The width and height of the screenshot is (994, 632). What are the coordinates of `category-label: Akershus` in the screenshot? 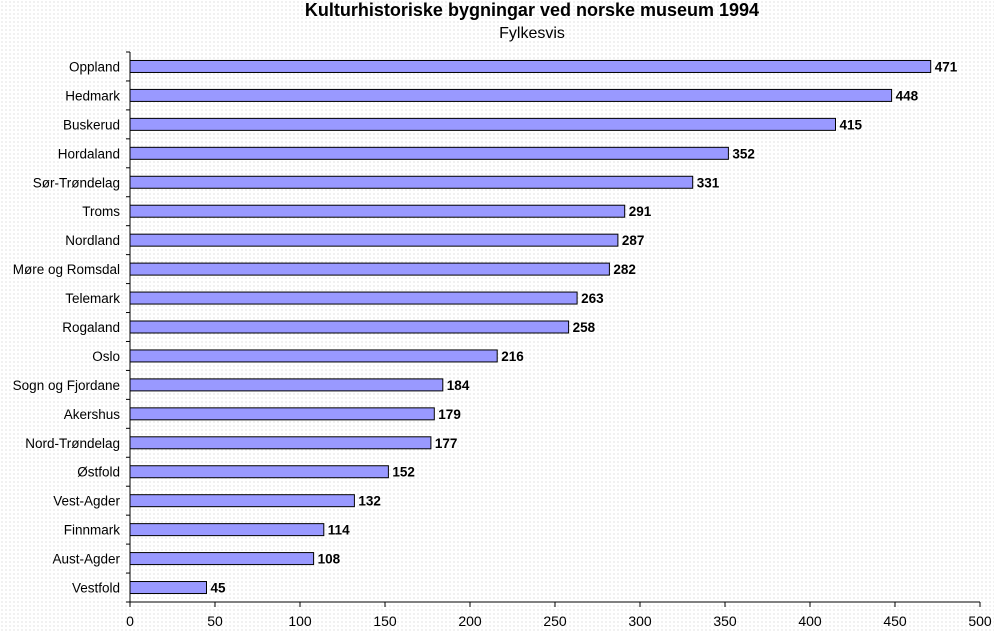 It's located at (92, 414).